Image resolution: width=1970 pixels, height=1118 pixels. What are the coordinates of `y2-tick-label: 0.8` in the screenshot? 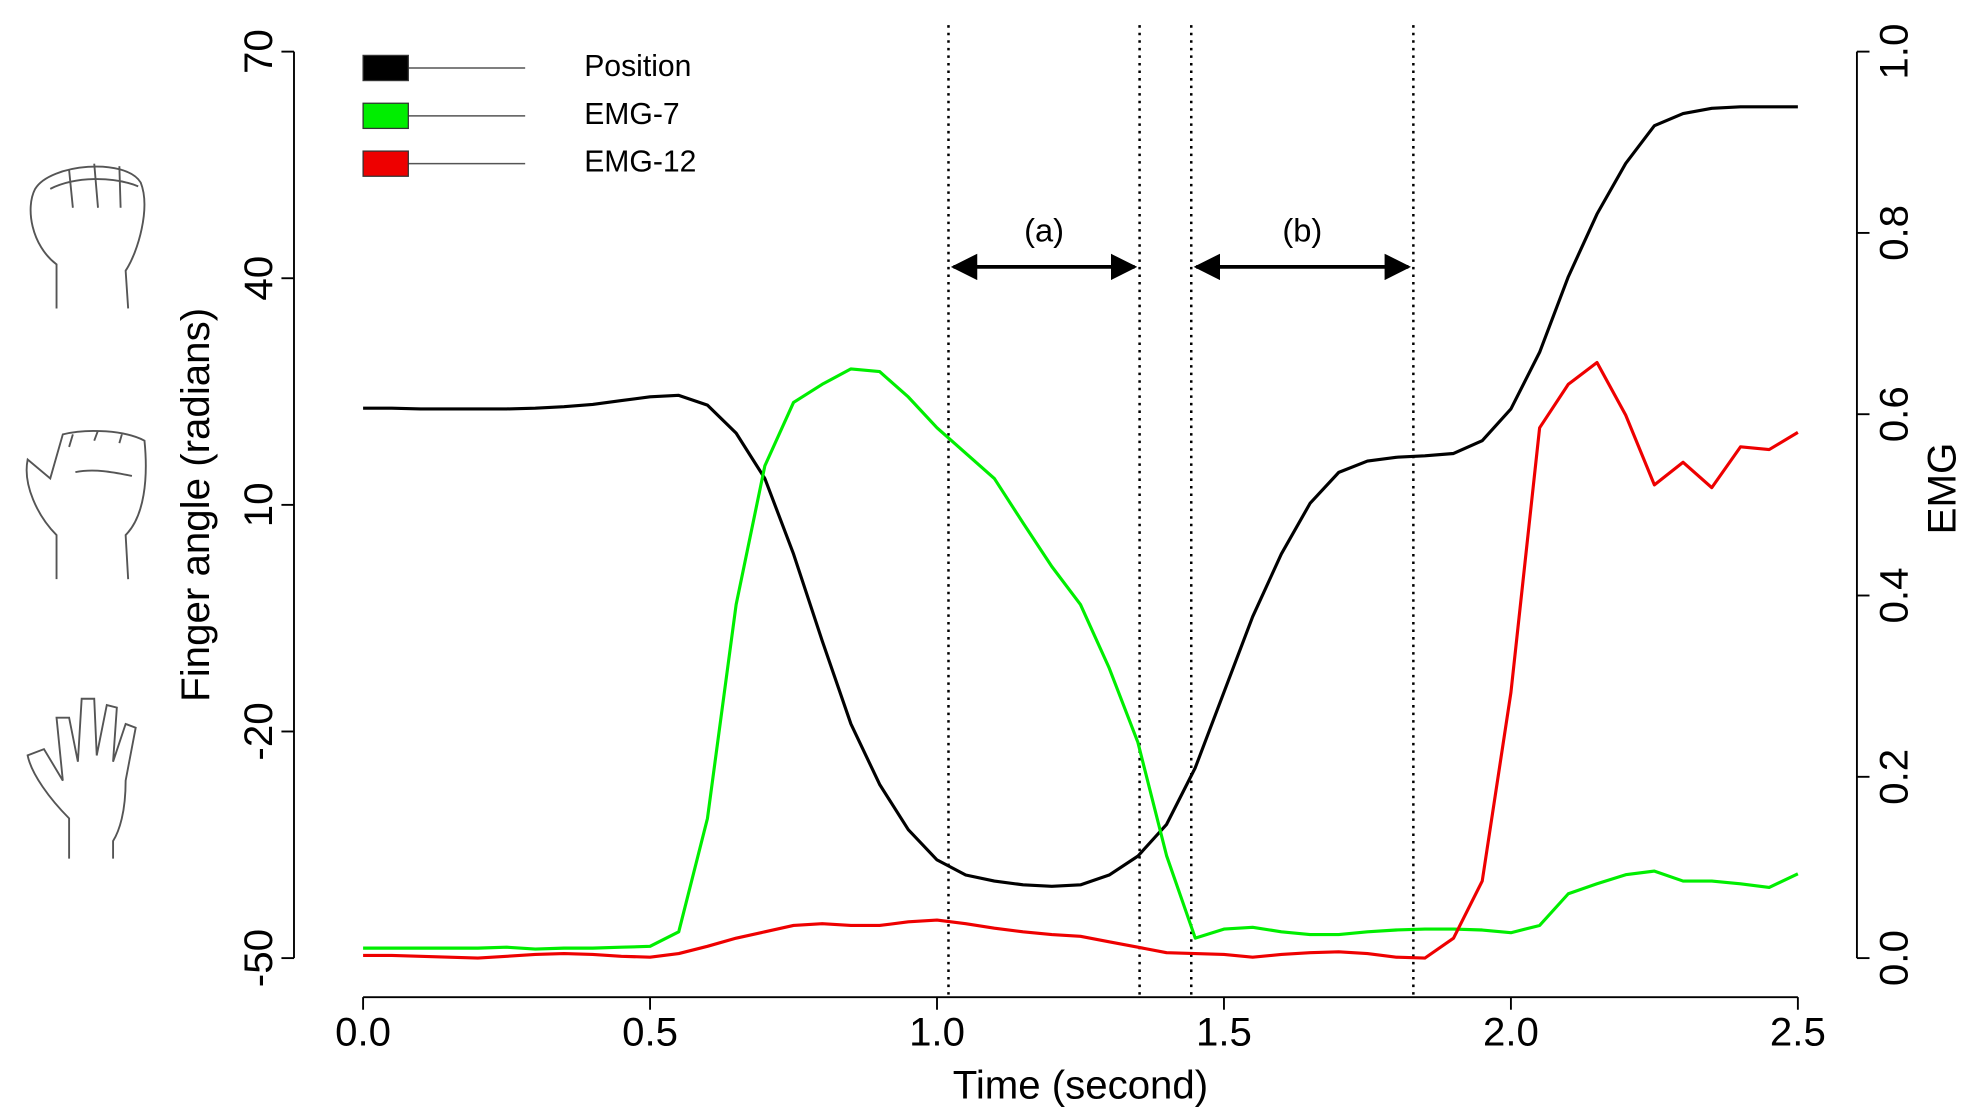 It's located at (1894, 233).